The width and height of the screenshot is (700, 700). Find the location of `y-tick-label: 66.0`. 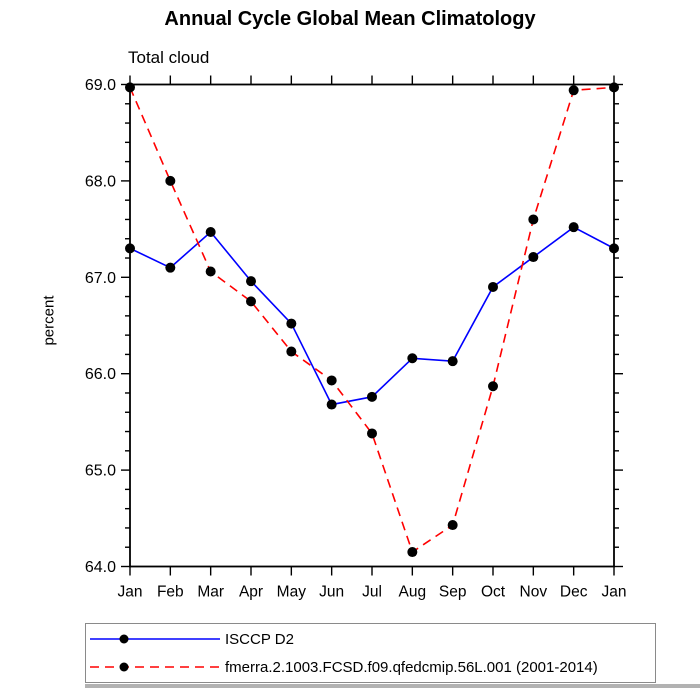

y-tick-label: 66.0 is located at coordinates (100, 374).